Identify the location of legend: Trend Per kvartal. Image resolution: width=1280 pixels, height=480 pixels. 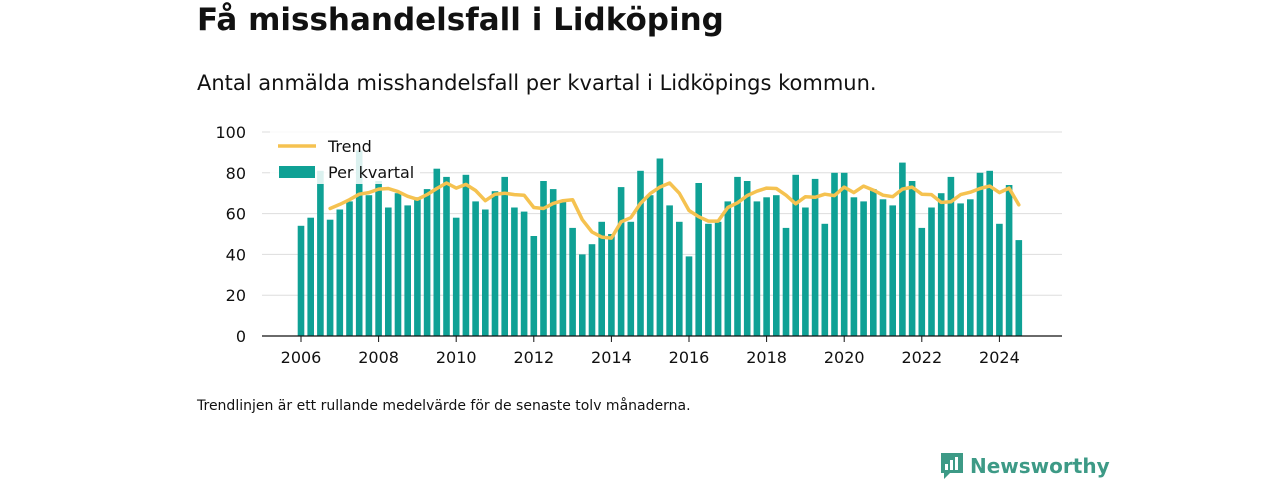
(345, 156).